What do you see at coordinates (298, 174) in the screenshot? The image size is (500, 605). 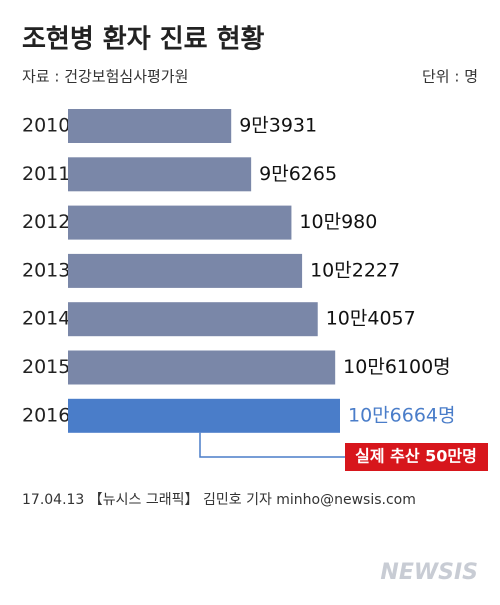 I see `value-label: 9만6265` at bounding box center [298, 174].